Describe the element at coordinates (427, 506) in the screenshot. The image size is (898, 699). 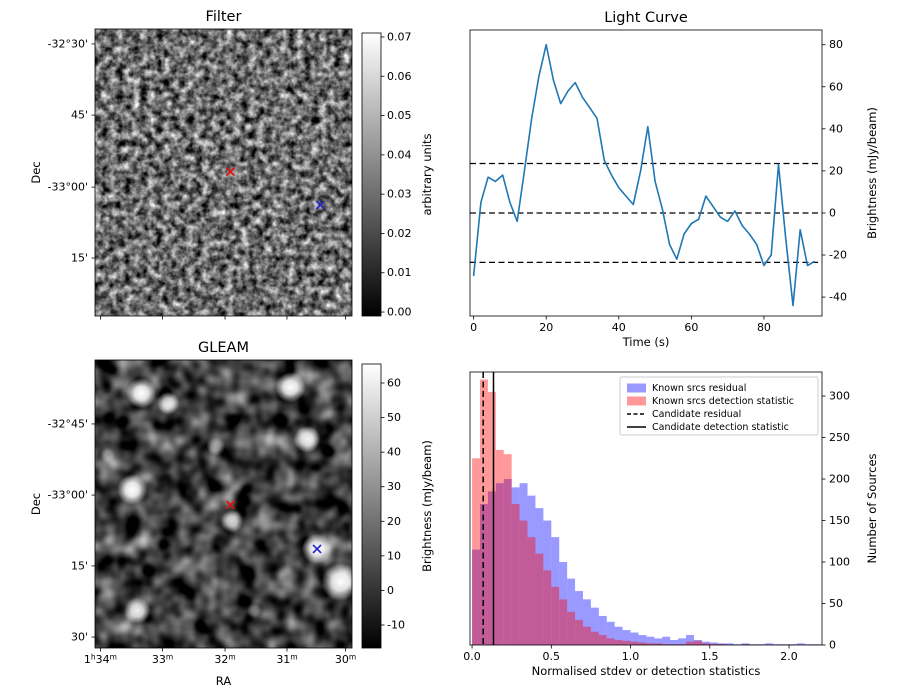
I see `gleam-colorbar-label: Brightness (mJy/beam)` at that location.